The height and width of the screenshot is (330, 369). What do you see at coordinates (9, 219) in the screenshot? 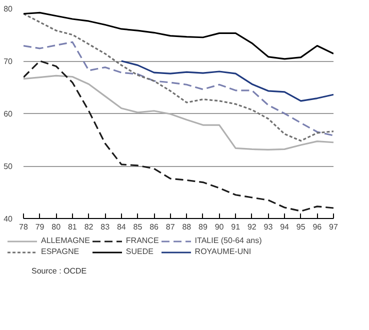
I see `y-tick-label: 40` at bounding box center [9, 219].